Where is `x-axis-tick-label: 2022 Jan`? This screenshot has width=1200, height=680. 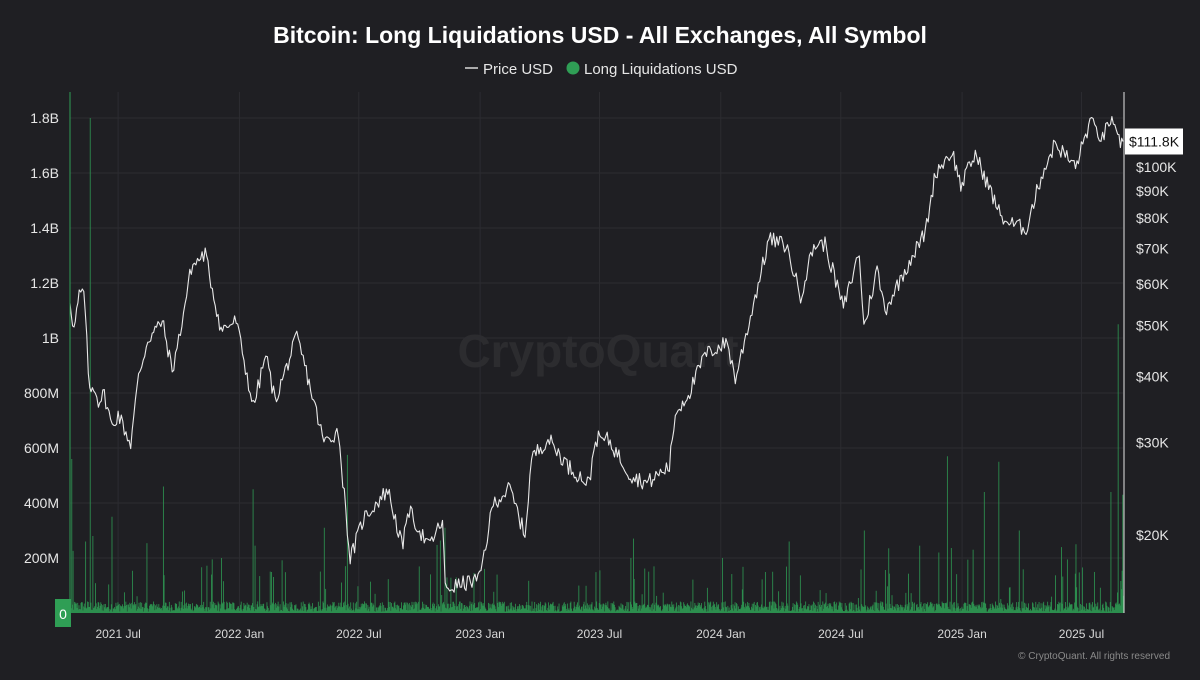
x-axis-tick-label: 2022 Jan is located at coordinates (239, 634).